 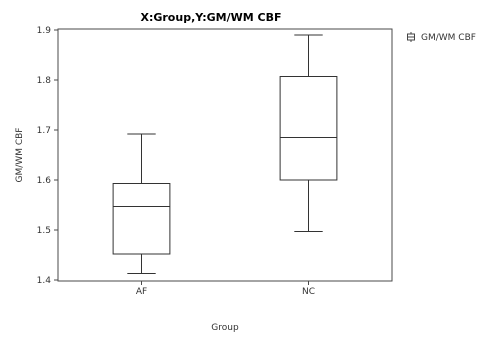 What do you see at coordinates (141, 292) in the screenshot?
I see `x-tick-label: AF` at bounding box center [141, 292].